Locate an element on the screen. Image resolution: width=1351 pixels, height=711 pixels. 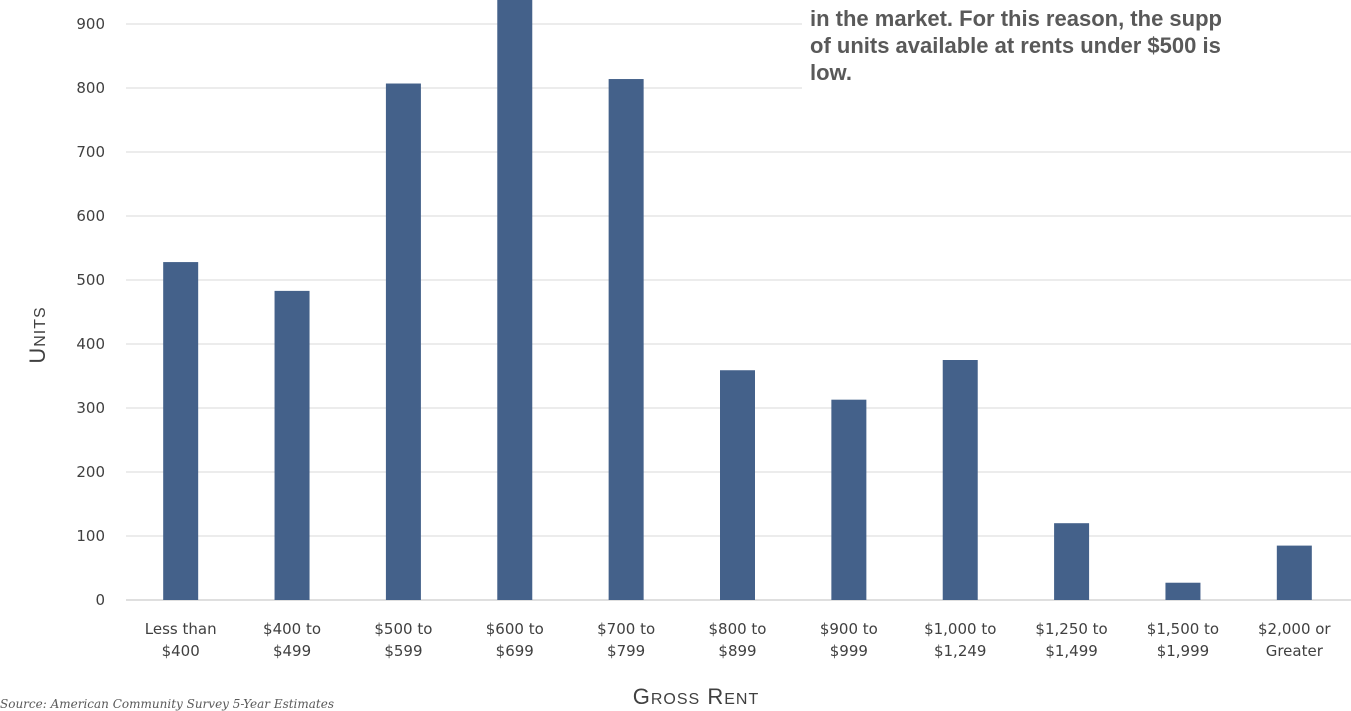
x-tick-label: $1,000 to $1,249 is located at coordinates (960, 640).